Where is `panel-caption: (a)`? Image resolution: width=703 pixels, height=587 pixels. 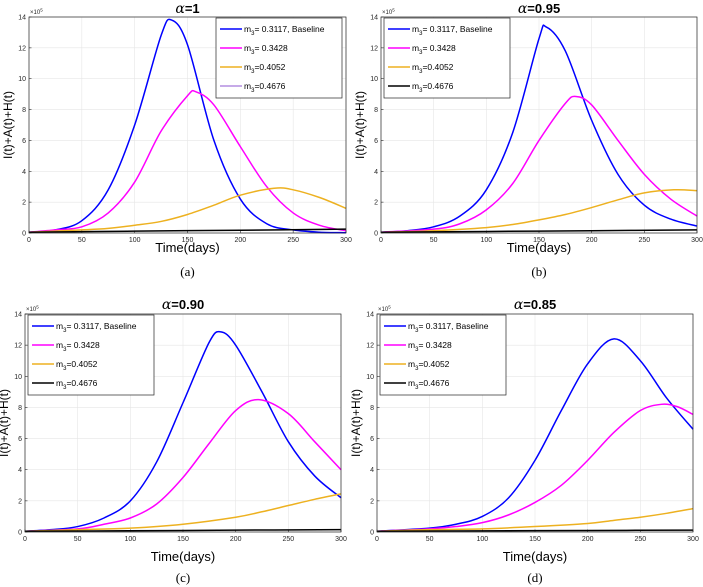
panel-caption: (a) is located at coordinates (187, 271).